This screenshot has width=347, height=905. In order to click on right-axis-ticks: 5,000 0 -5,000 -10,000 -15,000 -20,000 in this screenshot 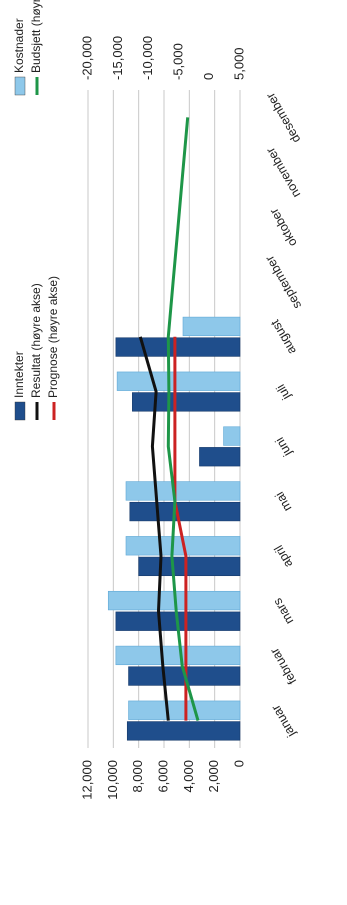, I will do `click(162, 58)`.